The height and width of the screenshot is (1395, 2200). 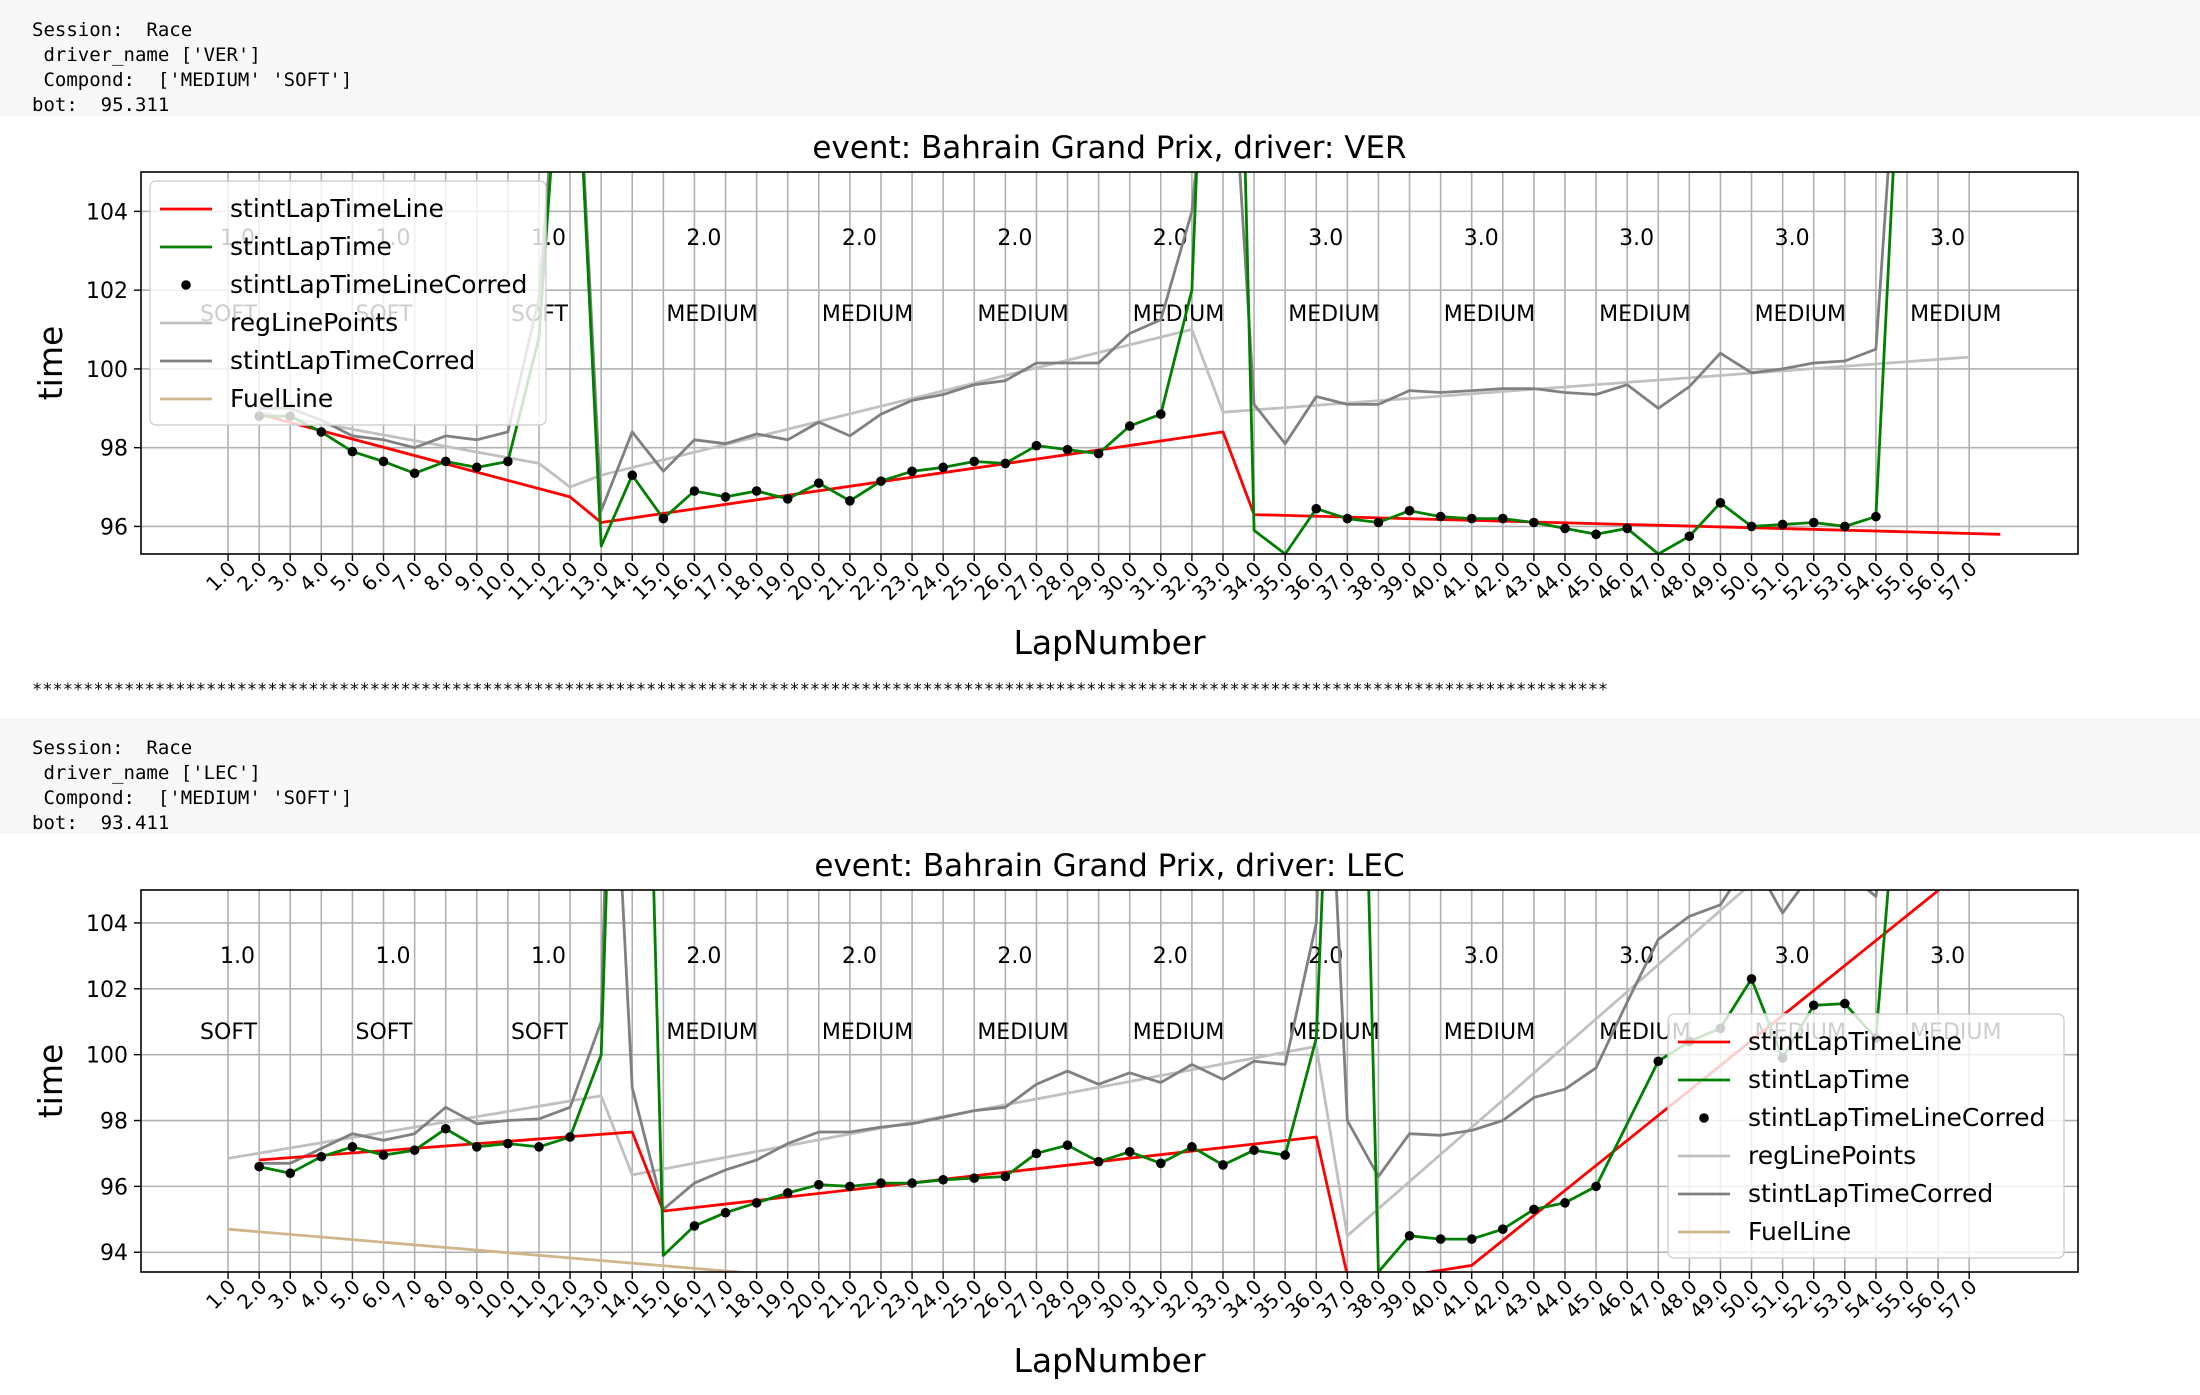 I want to click on line-fuelline, so click(x=491, y=1249).